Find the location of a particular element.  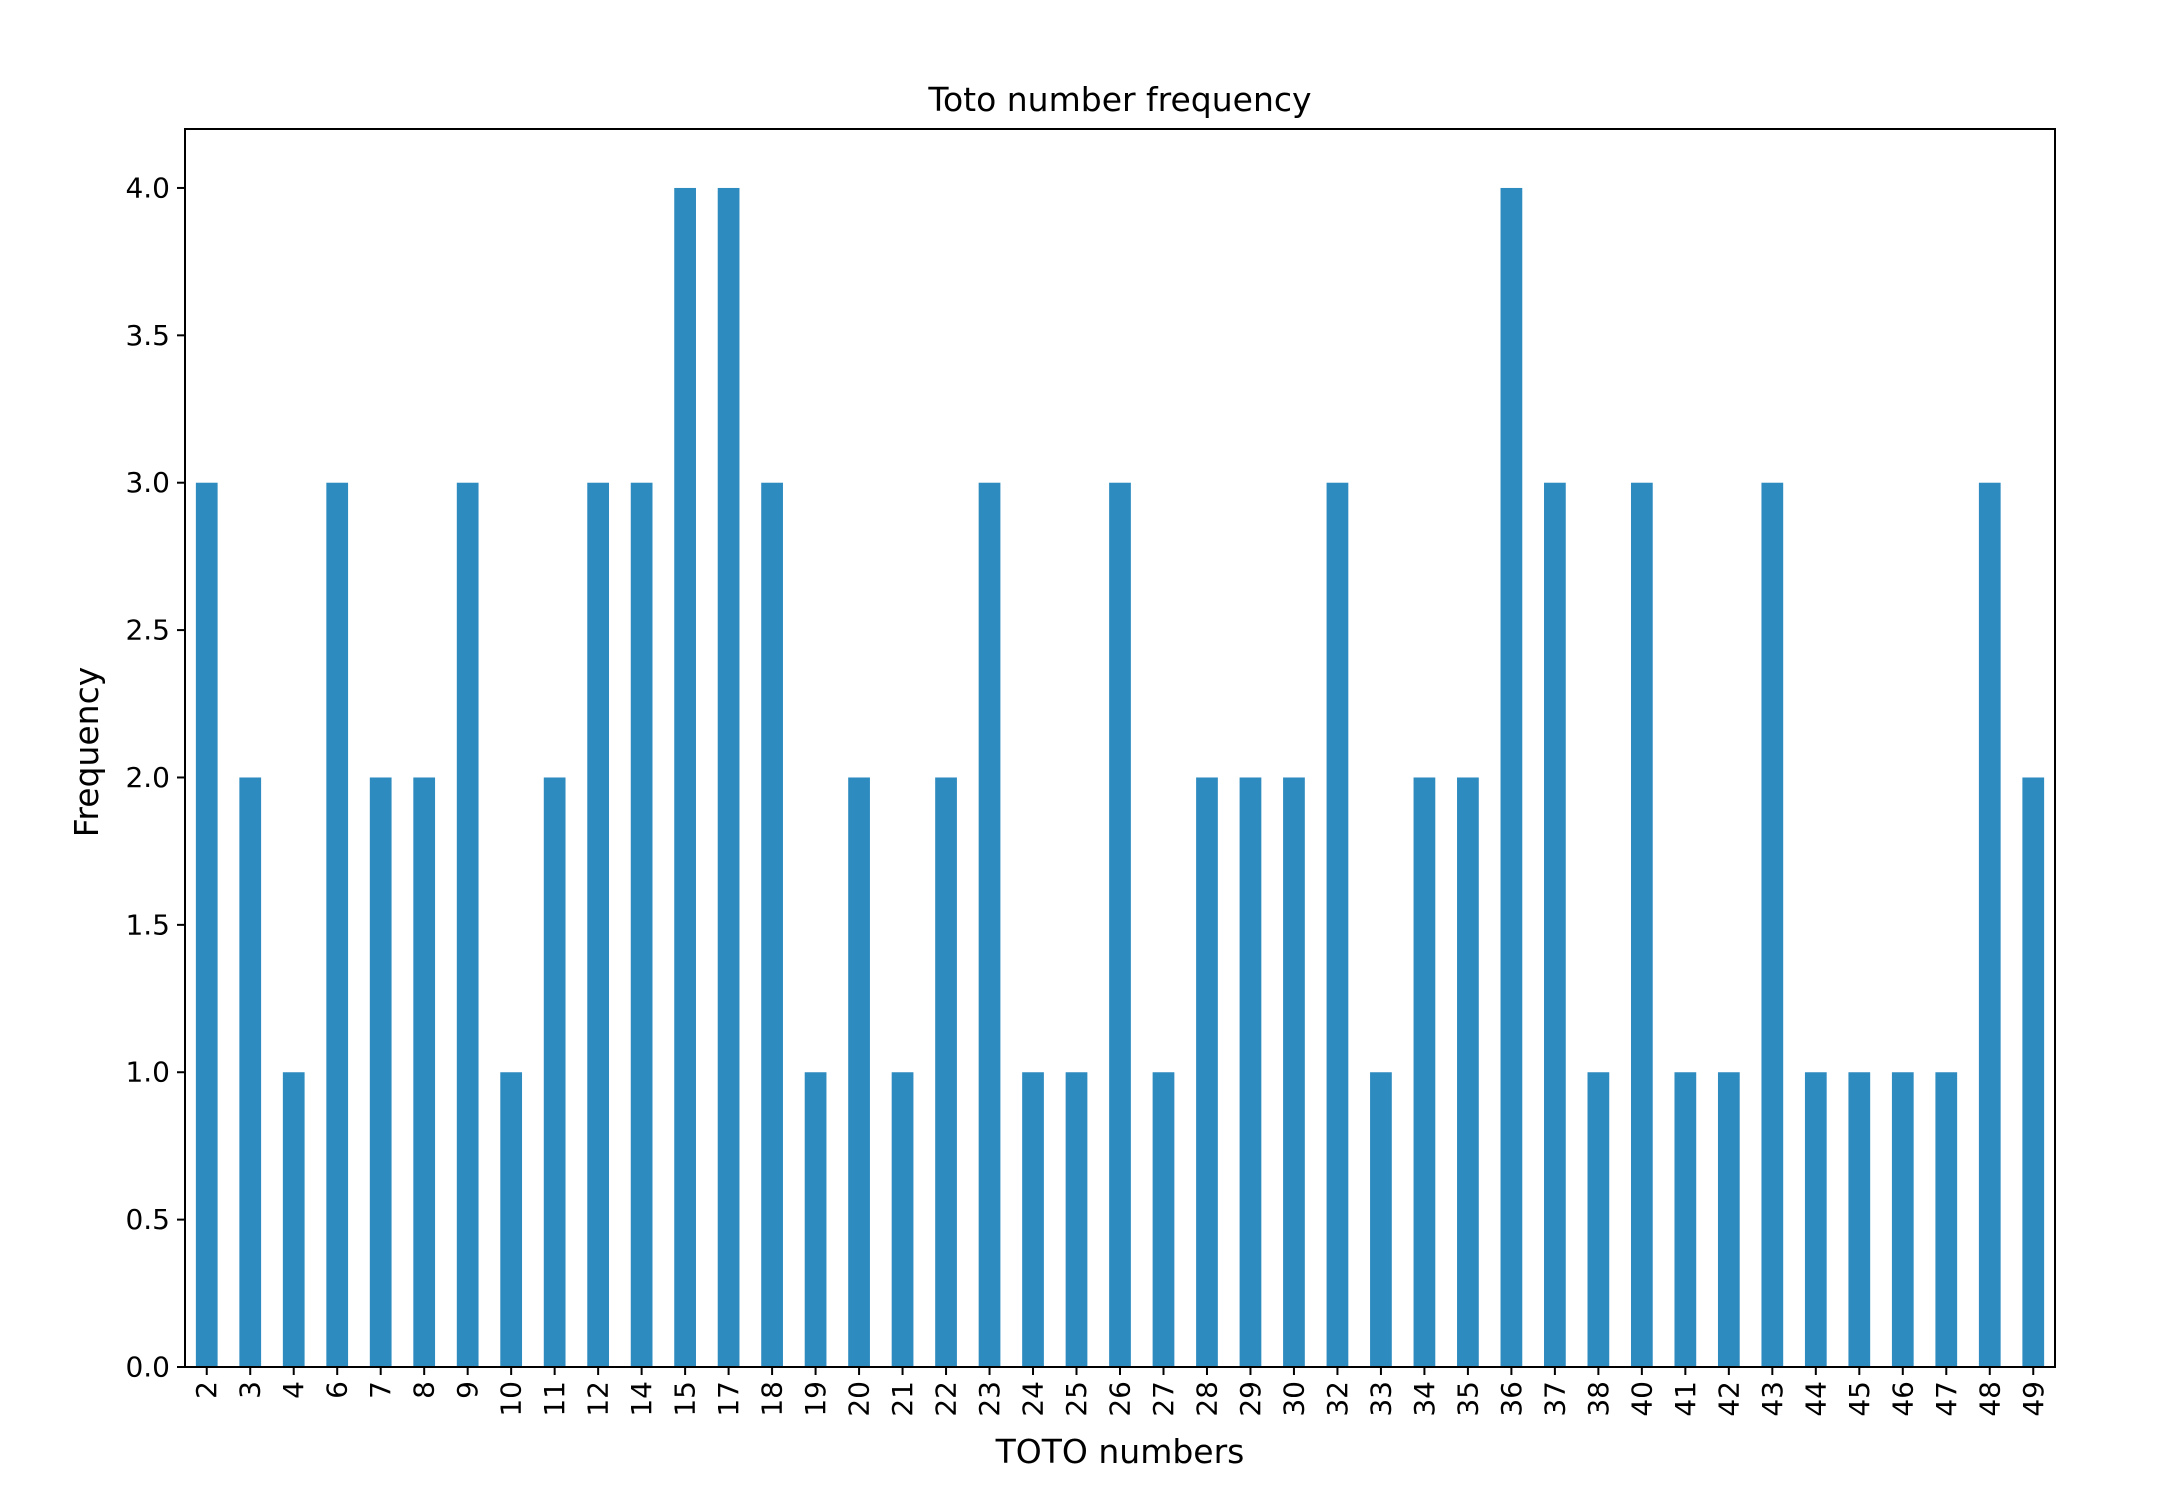

x-tick-label-43: 43 is located at coordinates (1772, 1399).